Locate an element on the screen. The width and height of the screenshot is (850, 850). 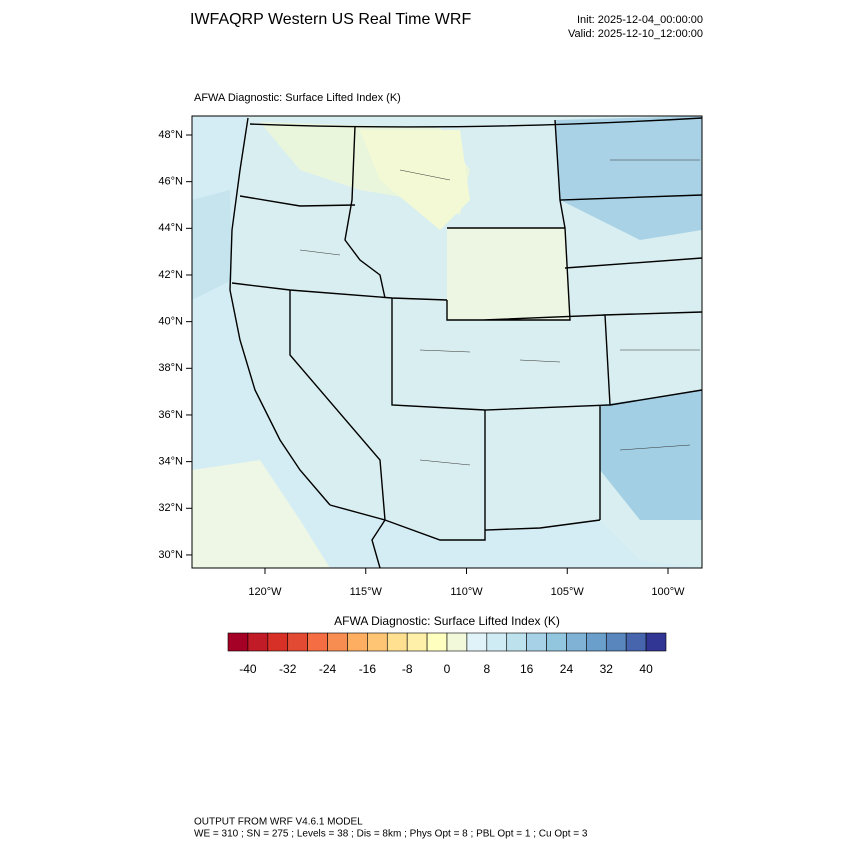
colorbar-tick-label: 0 is located at coordinates (447, 669).